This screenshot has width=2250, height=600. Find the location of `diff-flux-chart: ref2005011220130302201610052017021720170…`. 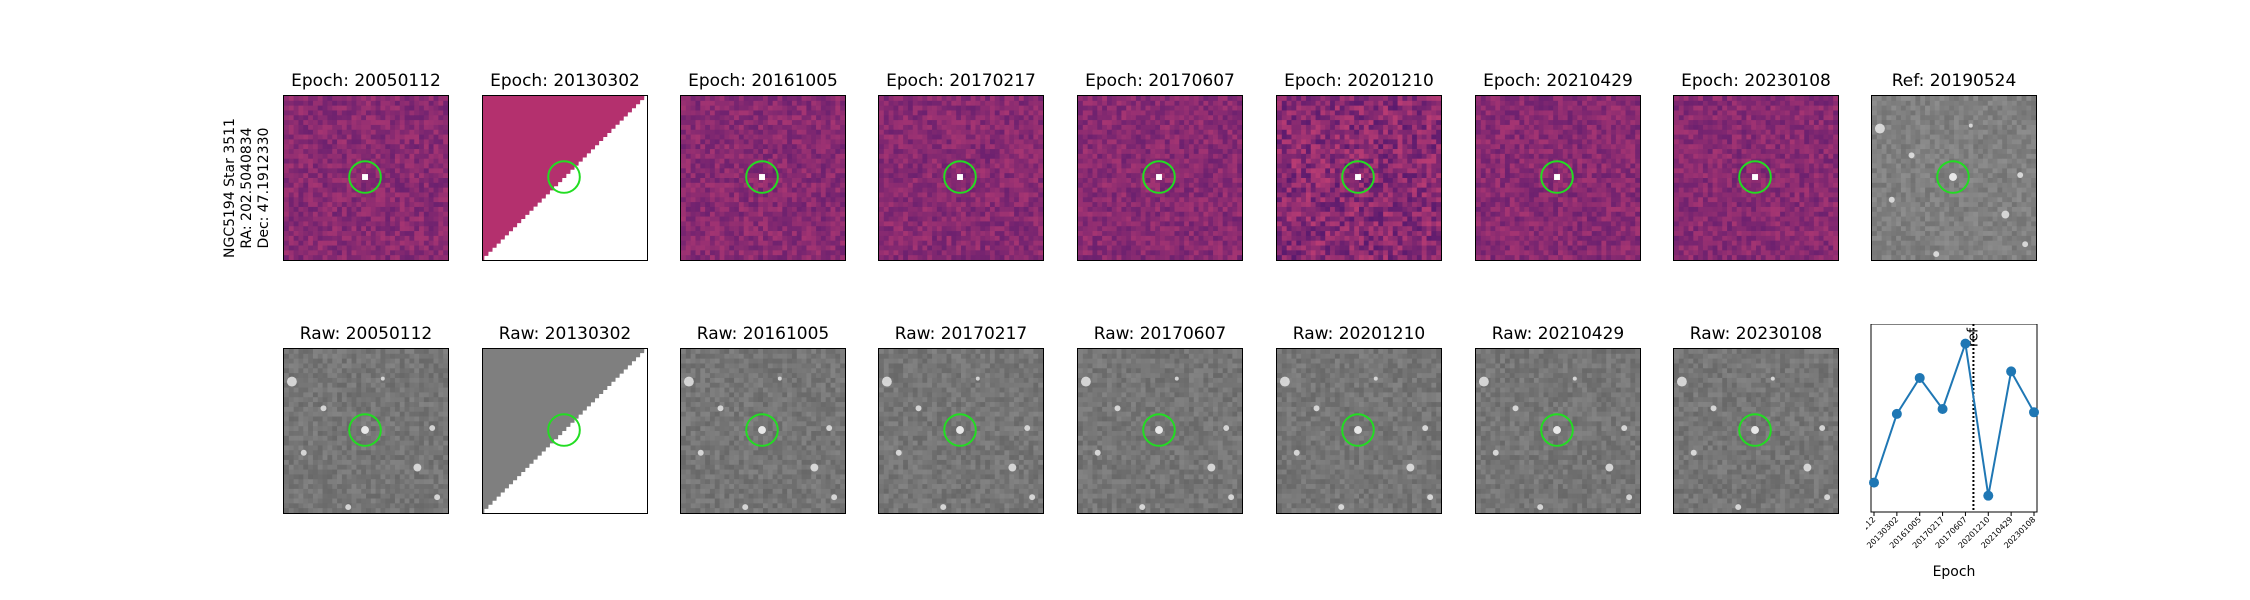

diff-flux-chart: ref2005011220130302201610052017021720170… is located at coordinates (1952, 452).